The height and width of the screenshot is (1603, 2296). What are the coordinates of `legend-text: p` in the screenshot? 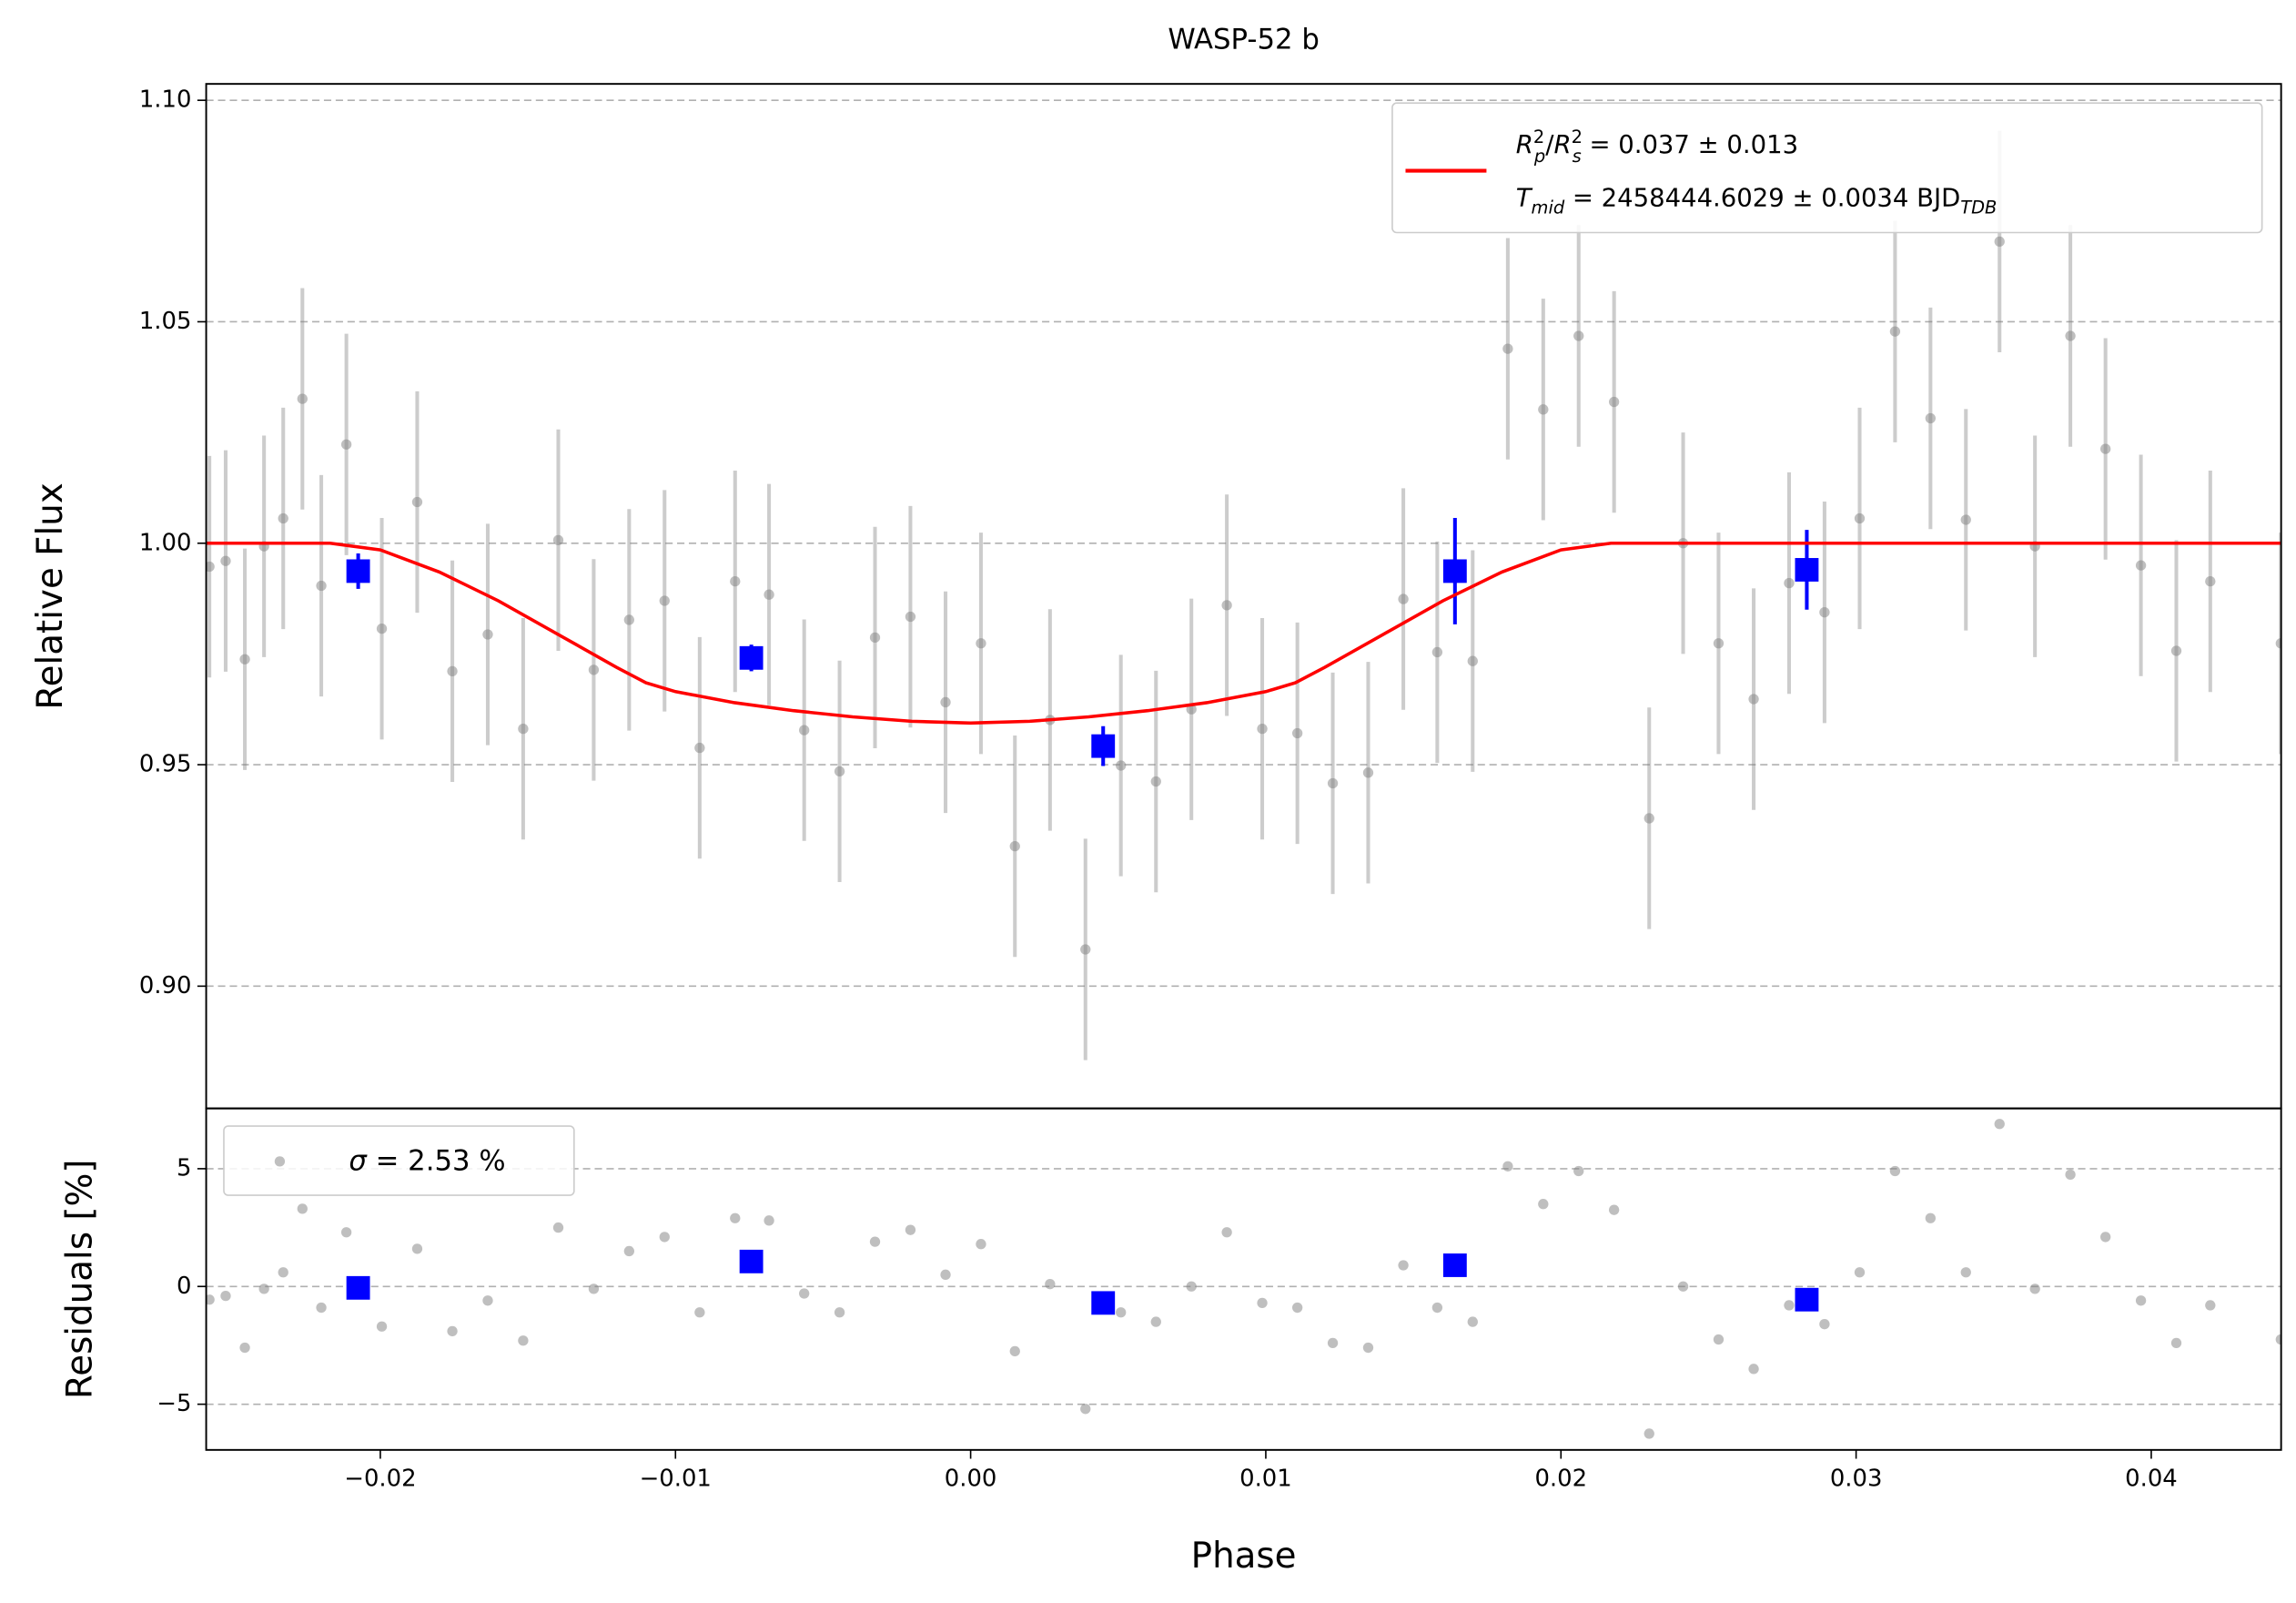 It's located at (1539, 156).